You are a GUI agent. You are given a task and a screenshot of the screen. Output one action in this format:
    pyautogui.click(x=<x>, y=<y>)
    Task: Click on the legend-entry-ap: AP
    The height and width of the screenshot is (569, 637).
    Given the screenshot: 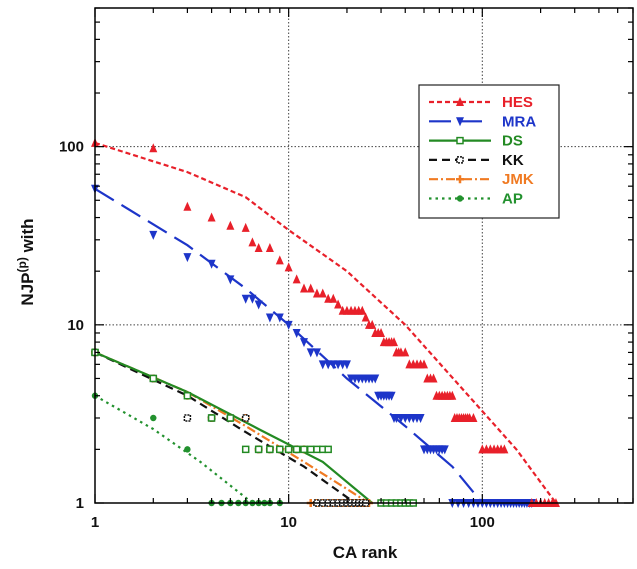 What is the action you would take?
    pyautogui.click(x=476, y=199)
    